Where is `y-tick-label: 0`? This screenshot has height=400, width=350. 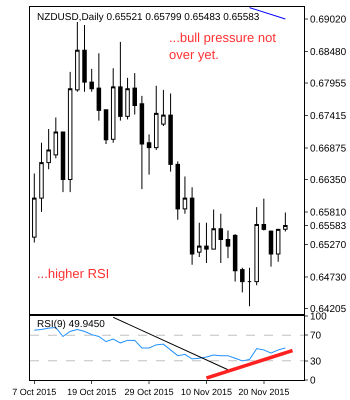 y-tick-label: 0 is located at coordinates (313, 381).